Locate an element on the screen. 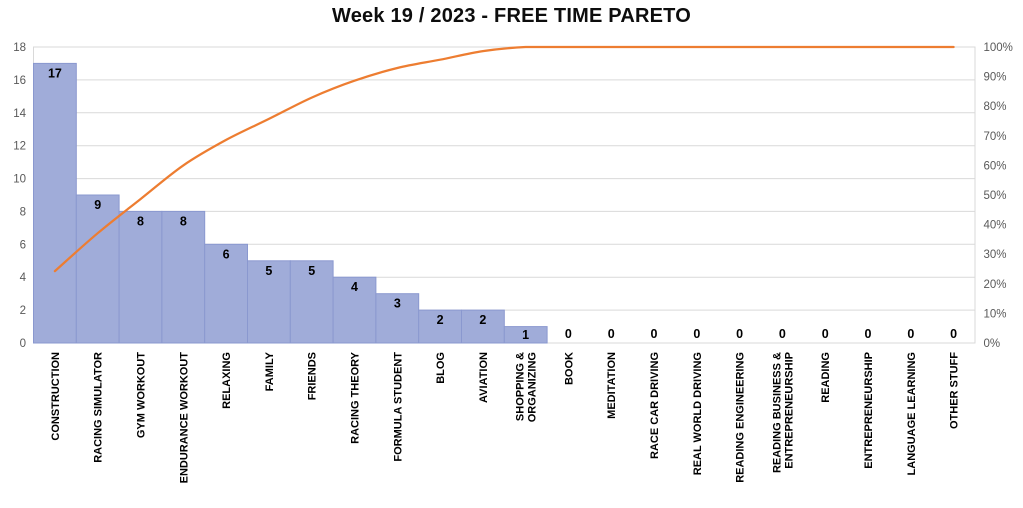 The image size is (1023, 508). category-label: FAMILY is located at coordinates (270, 371).